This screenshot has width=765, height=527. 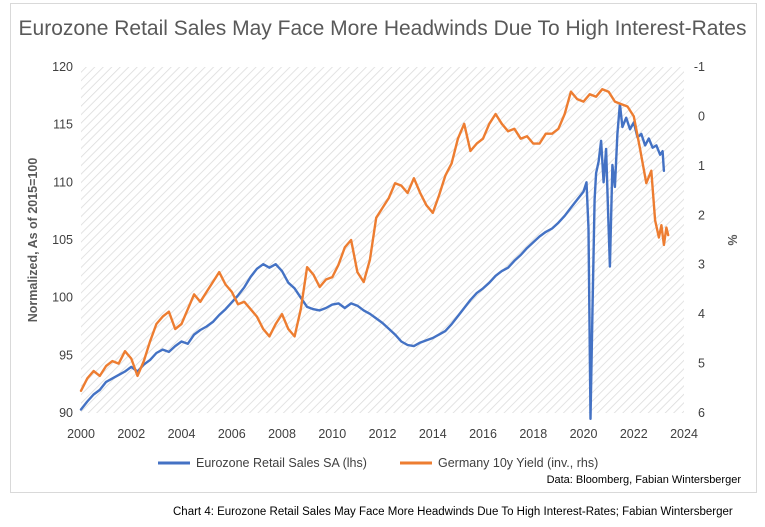 What do you see at coordinates (433, 434) in the screenshot?
I see `x-tick-label: 2014` at bounding box center [433, 434].